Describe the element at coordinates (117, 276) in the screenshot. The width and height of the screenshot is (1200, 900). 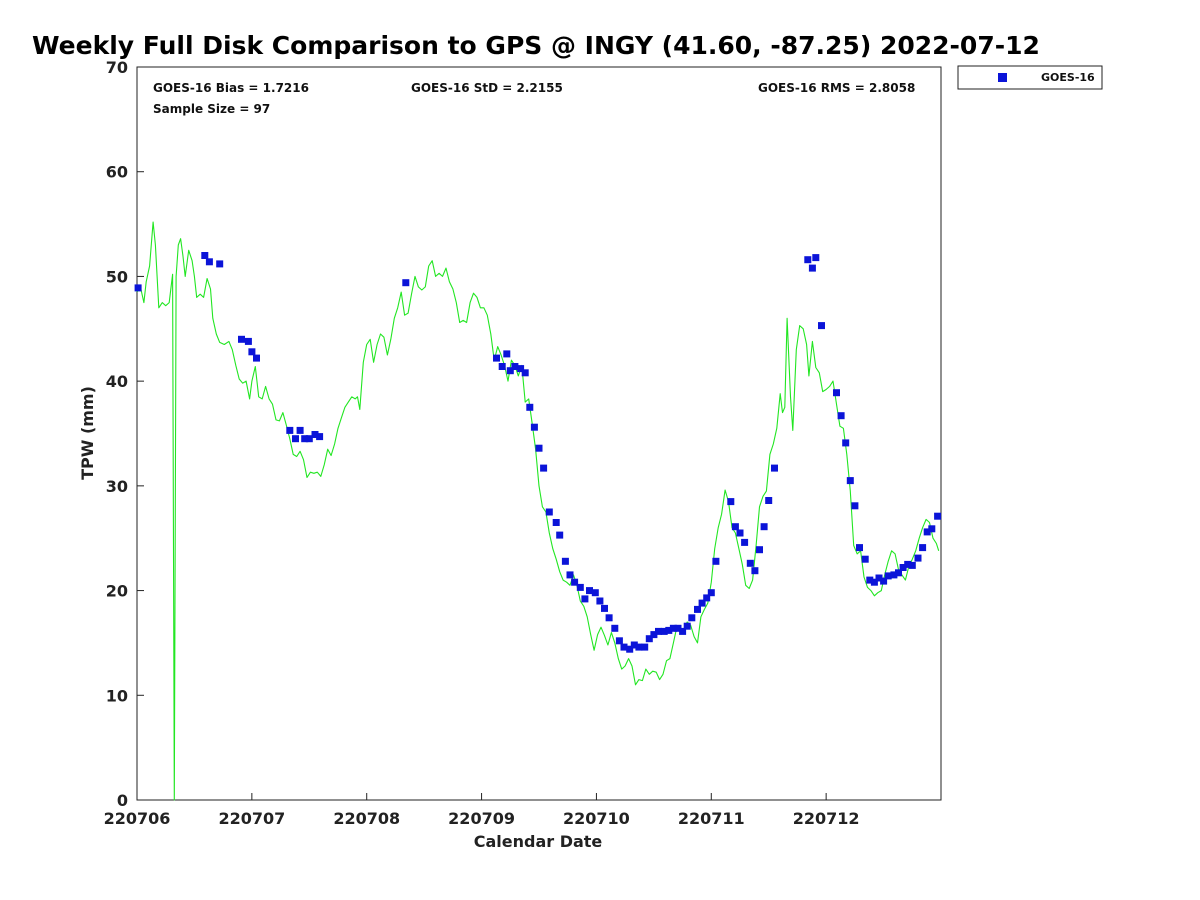
I see `y-tick-label: 50` at that location.